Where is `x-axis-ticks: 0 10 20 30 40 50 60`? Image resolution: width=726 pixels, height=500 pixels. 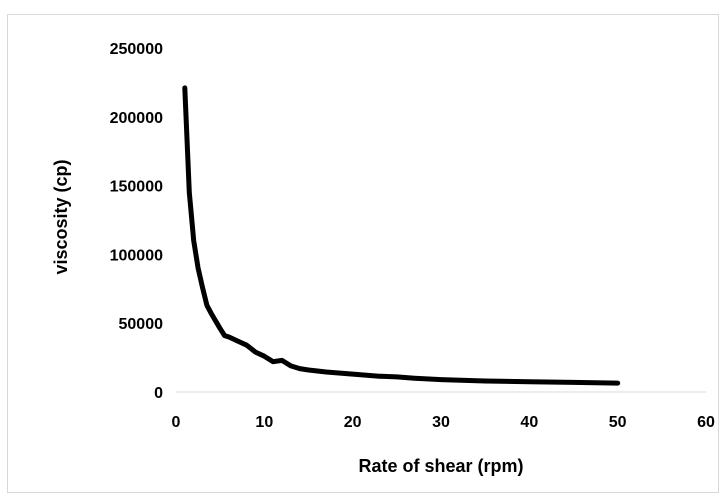 x-axis-ticks: 0 10 20 30 40 50 60 is located at coordinates (443, 422).